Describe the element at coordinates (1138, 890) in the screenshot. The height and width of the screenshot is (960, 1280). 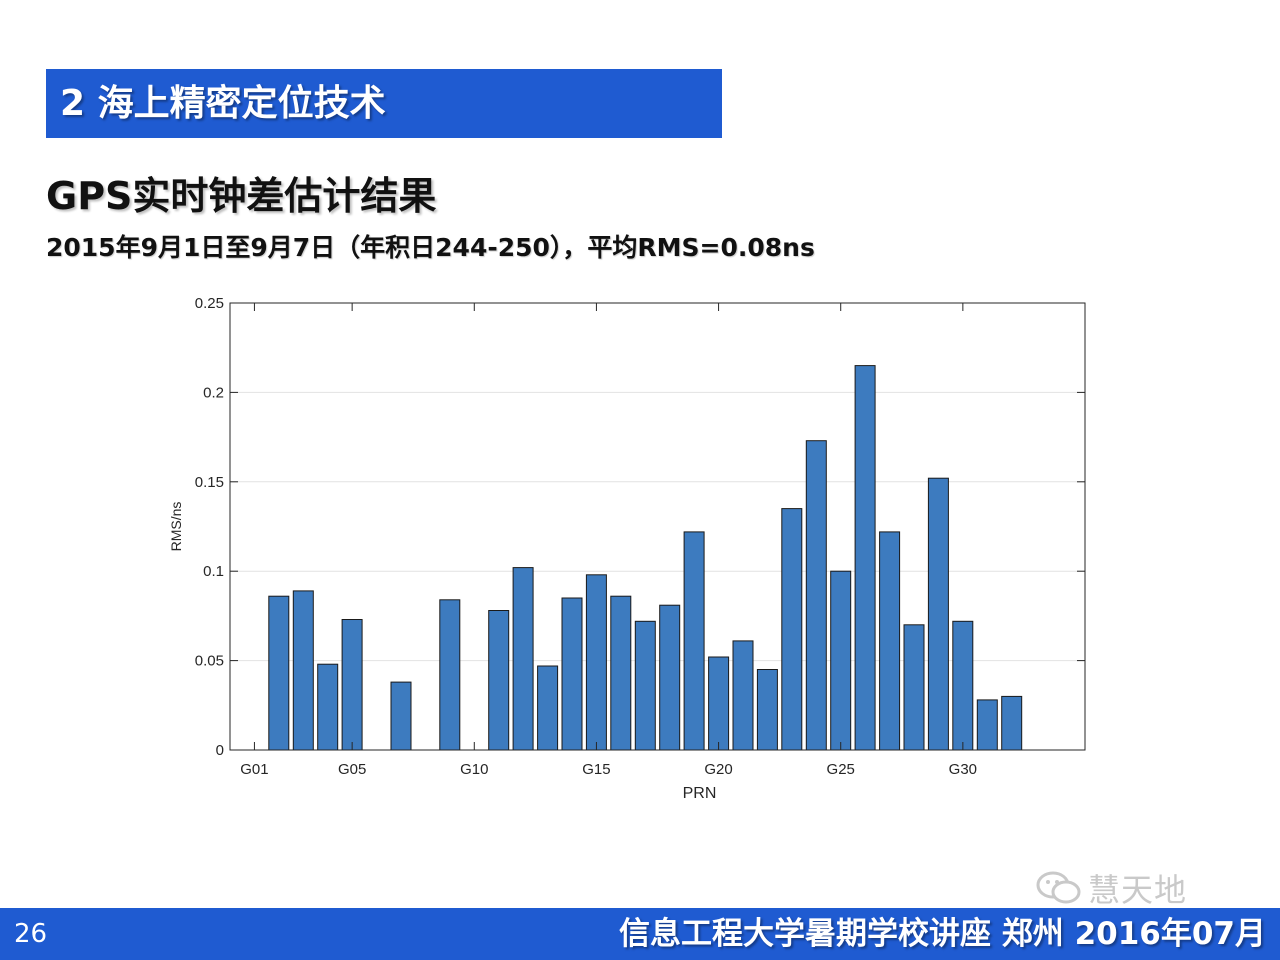
I see `watermark-text: 慧天地` at that location.